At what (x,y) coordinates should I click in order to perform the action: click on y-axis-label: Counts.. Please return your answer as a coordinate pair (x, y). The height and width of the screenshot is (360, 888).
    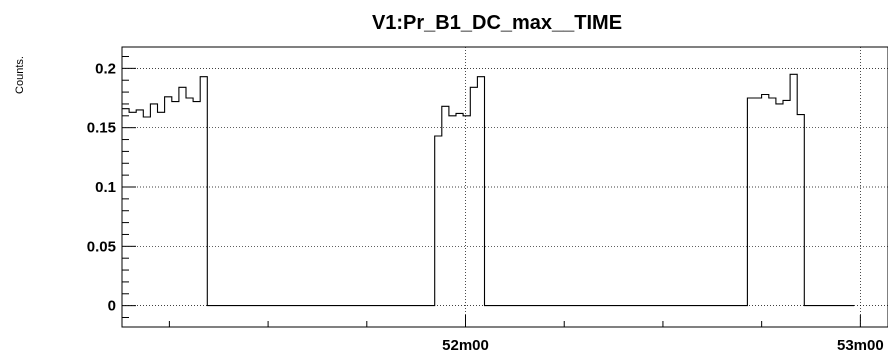
    Looking at the image, I should click on (20, 75).